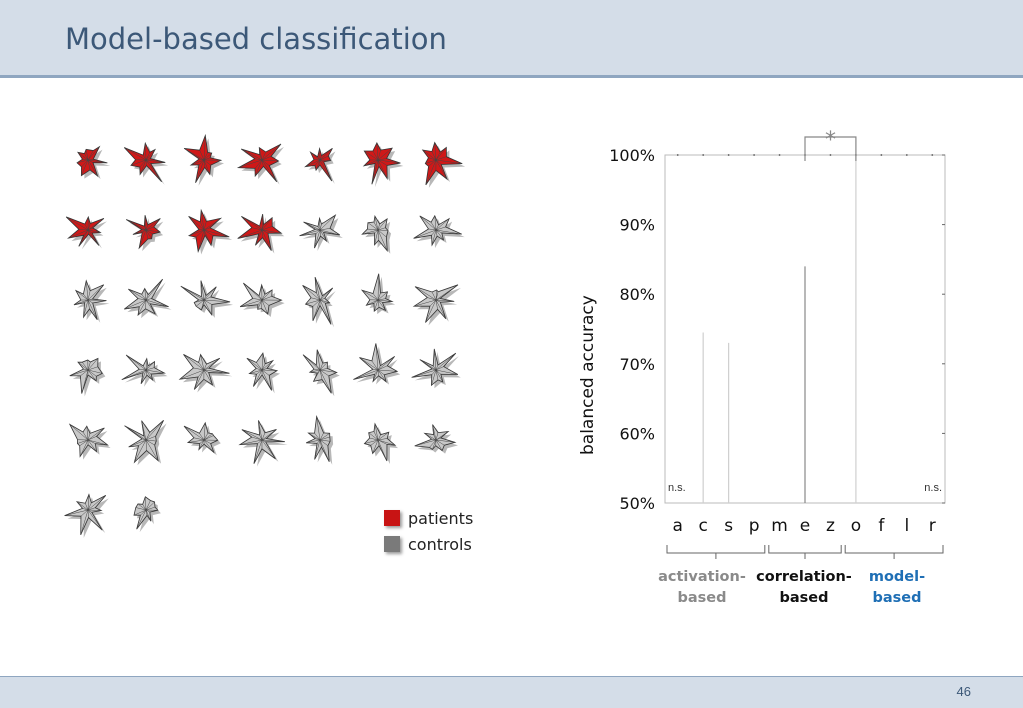  I want to click on y-tick-label: 90%, so click(637, 225).